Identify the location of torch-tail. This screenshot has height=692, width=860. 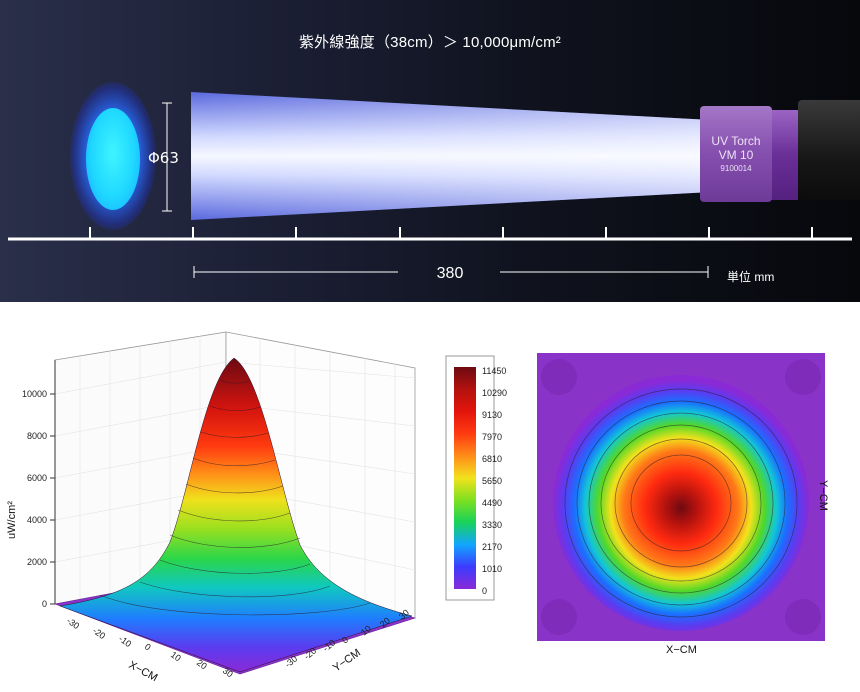
(829, 150).